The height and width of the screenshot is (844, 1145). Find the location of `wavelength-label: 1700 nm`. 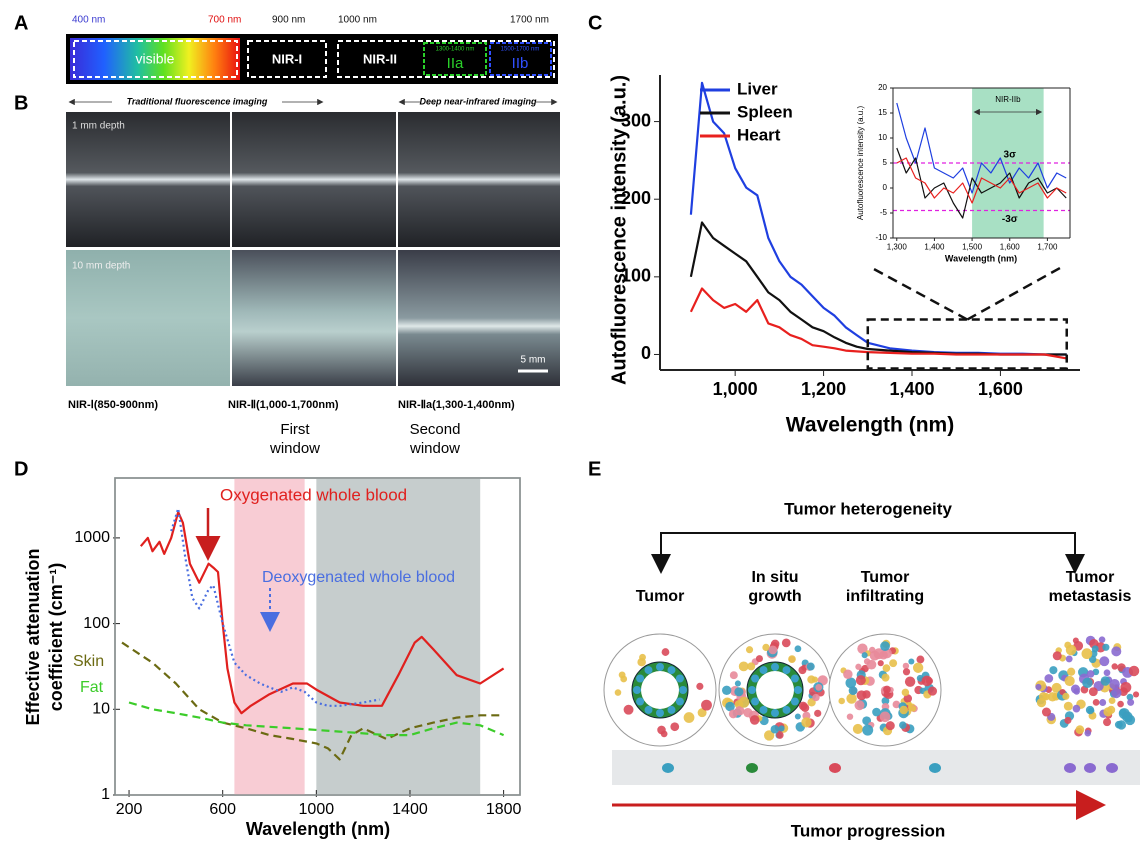

wavelength-label: 1700 nm is located at coordinates (529, 20).